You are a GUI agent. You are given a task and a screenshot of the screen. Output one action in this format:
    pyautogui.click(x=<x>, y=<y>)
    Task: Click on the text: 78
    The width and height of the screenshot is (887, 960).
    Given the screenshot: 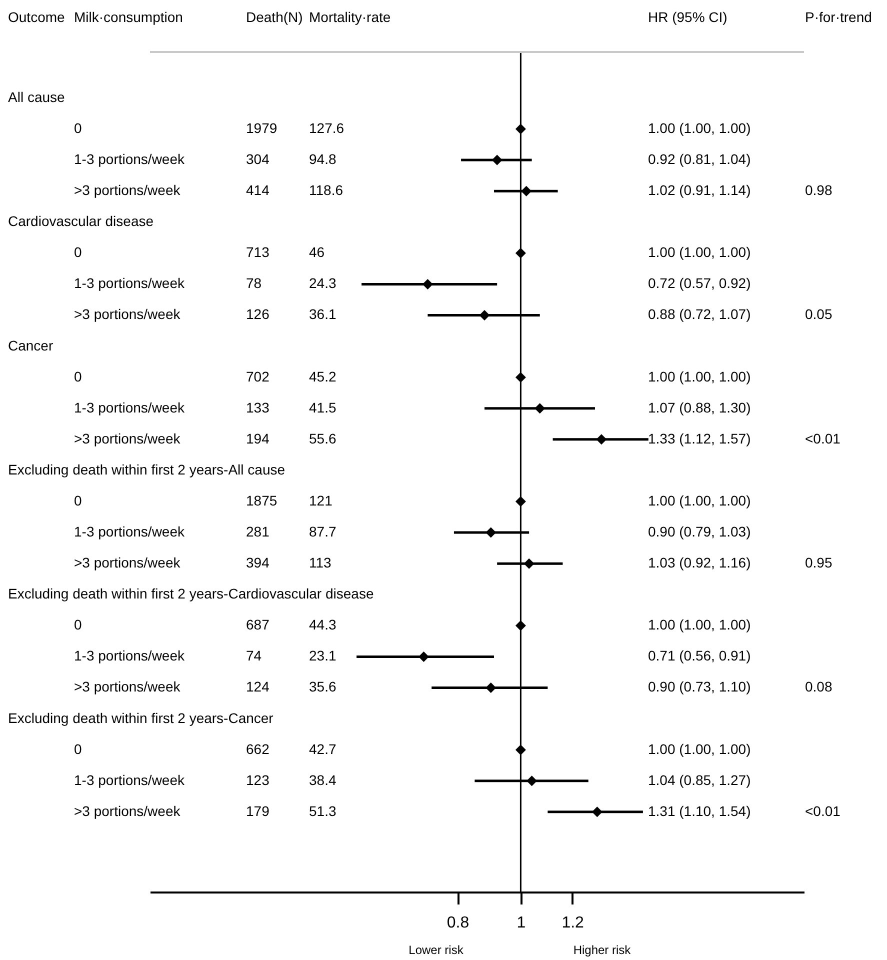 What is the action you would take?
    pyautogui.click(x=254, y=283)
    